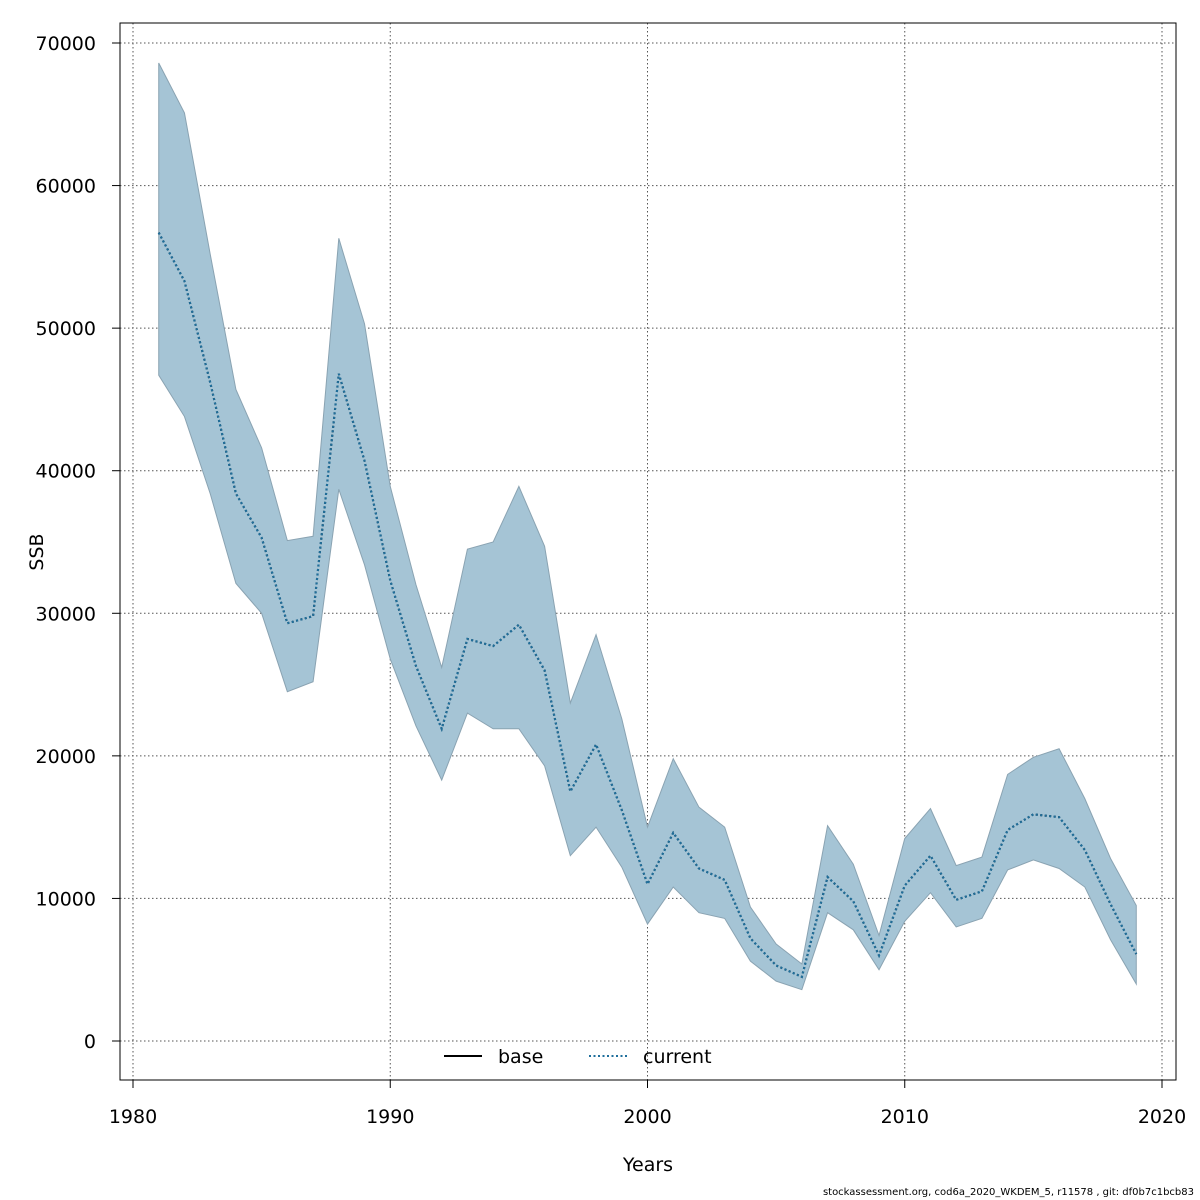 The height and width of the screenshot is (1200, 1200). Describe the element at coordinates (90, 1042) in the screenshot. I see `y-tick-label: 0` at that location.